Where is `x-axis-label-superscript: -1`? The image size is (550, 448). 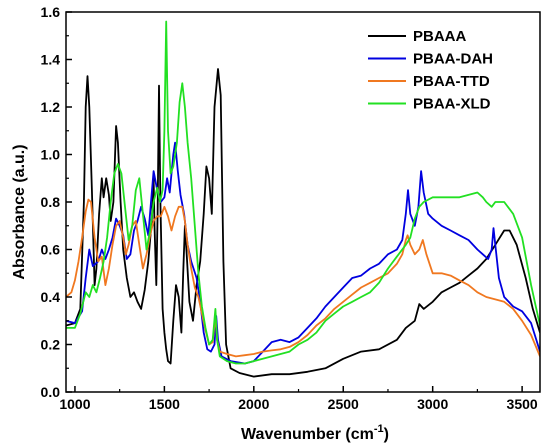 x-axis-label-superscript: -1 is located at coordinates (379, 429).